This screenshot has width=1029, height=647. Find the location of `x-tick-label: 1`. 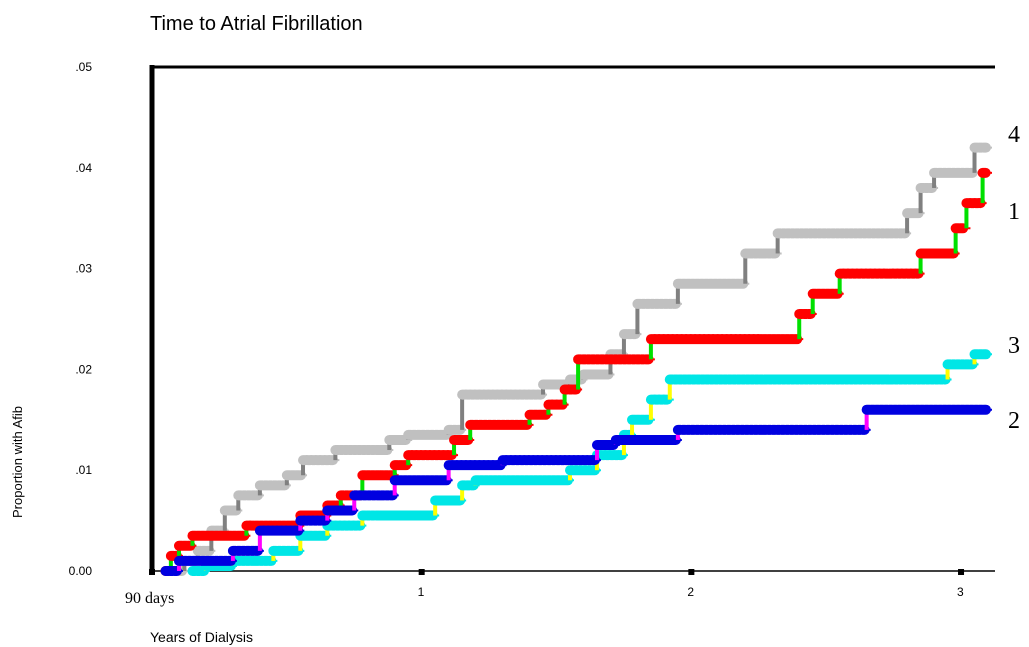

x-tick-label: 1 is located at coordinates (421, 592).